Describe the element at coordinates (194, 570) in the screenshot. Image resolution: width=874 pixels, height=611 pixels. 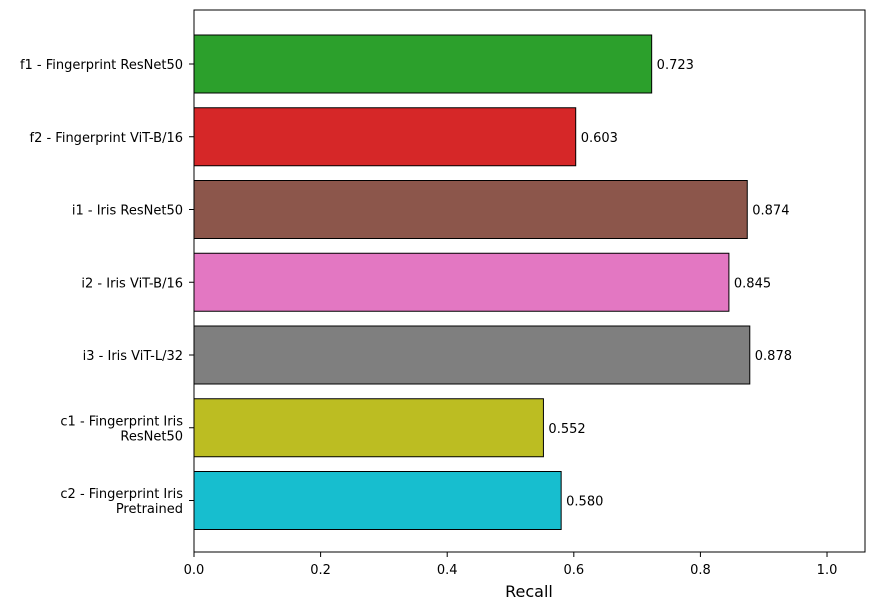
I see `x-tick-label: 0.0` at that location.